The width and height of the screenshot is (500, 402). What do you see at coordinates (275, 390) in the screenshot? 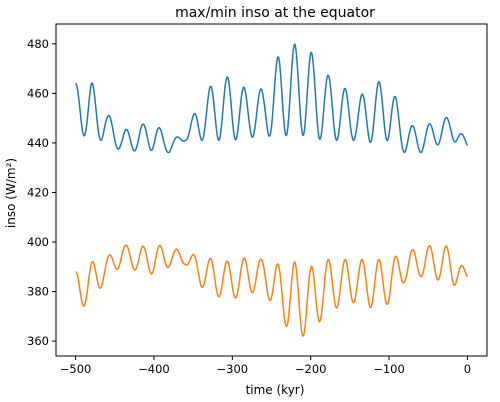
I see `x-axis-label: time (kyr)` at bounding box center [275, 390].